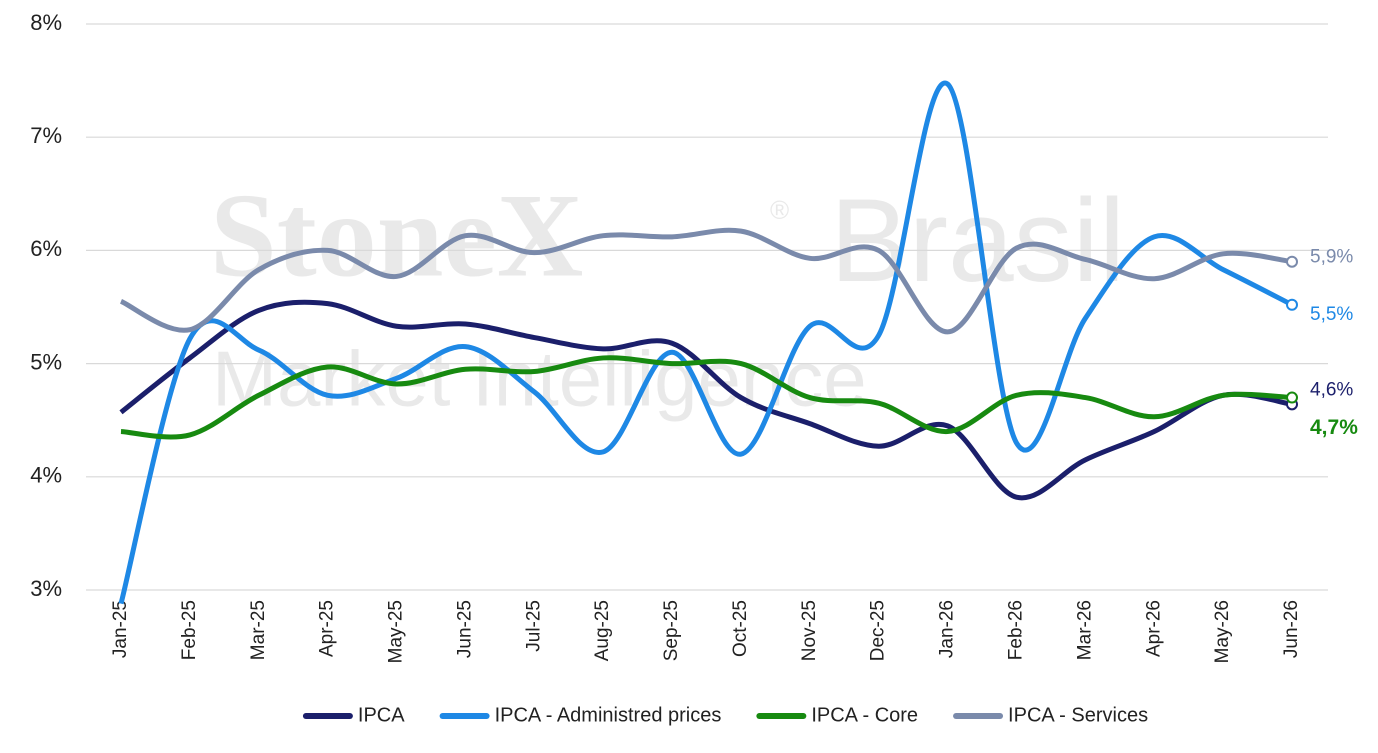  I want to click on watermark-brand: StoneX, so click(396, 235).